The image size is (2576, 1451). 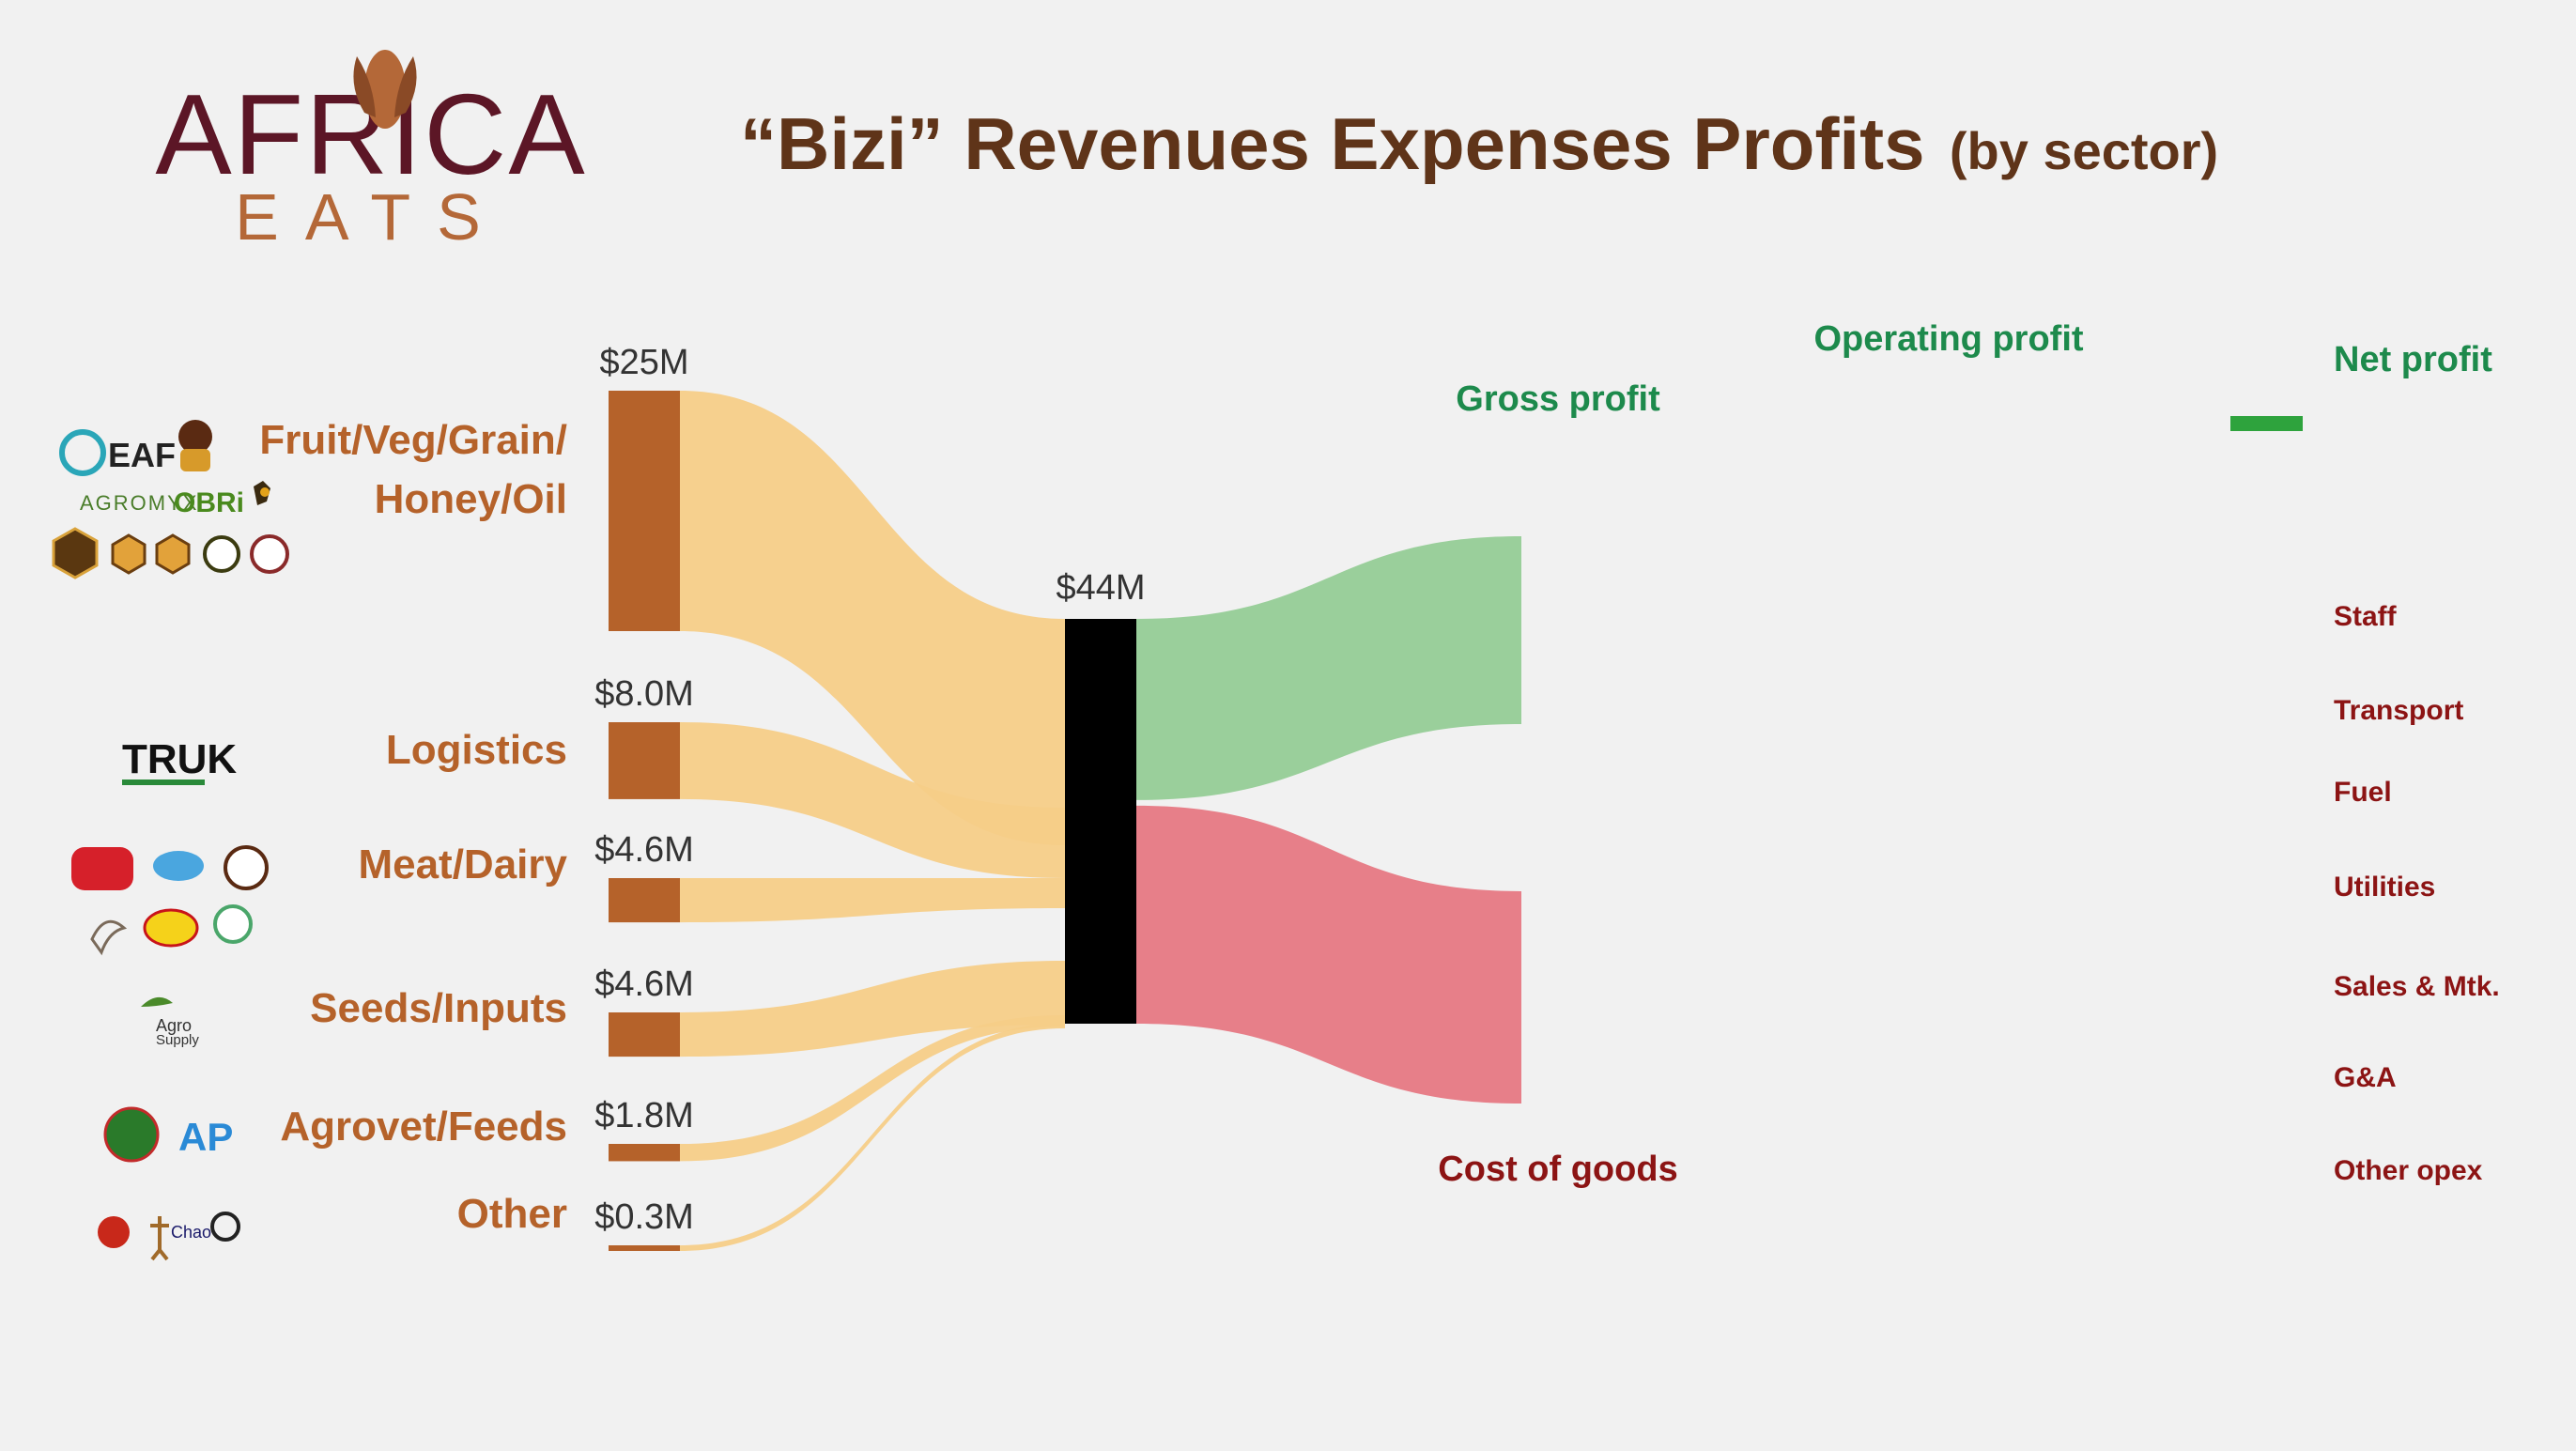 I want to click on label-expense-staff: Staff, so click(x=2366, y=616).